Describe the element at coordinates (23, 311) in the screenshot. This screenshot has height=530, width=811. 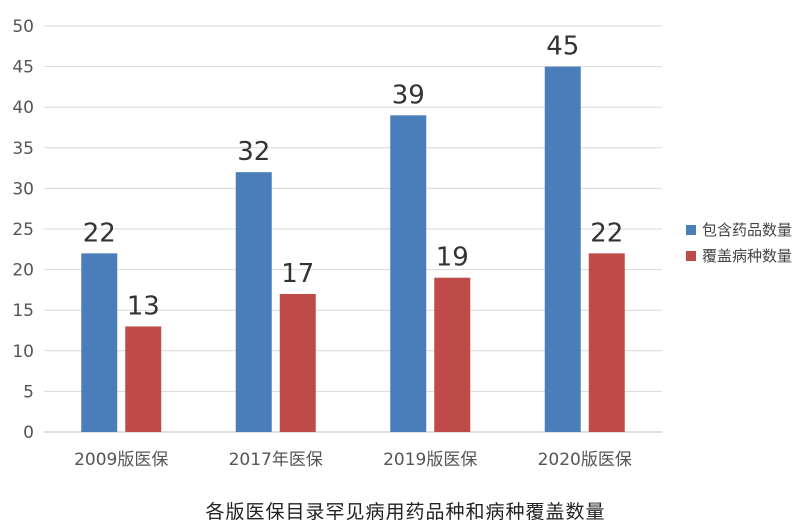
I see `y-tick-label: 15` at that location.